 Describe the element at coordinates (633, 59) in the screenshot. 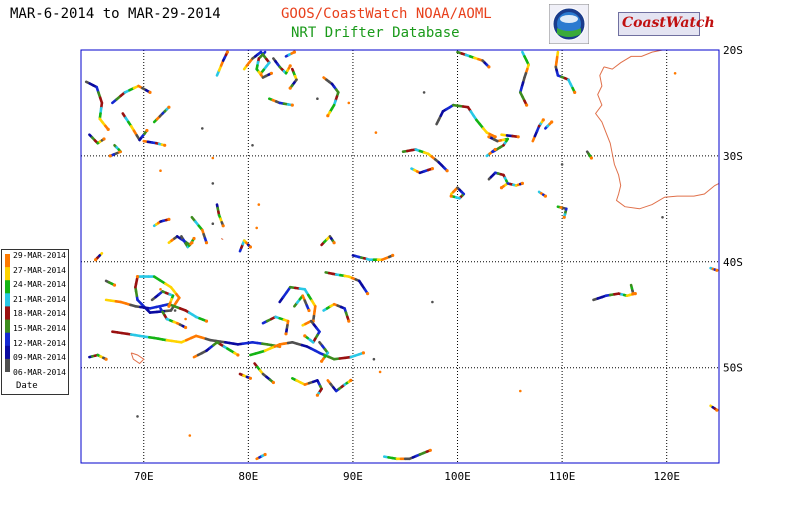

I see `coastline-segment` at that location.